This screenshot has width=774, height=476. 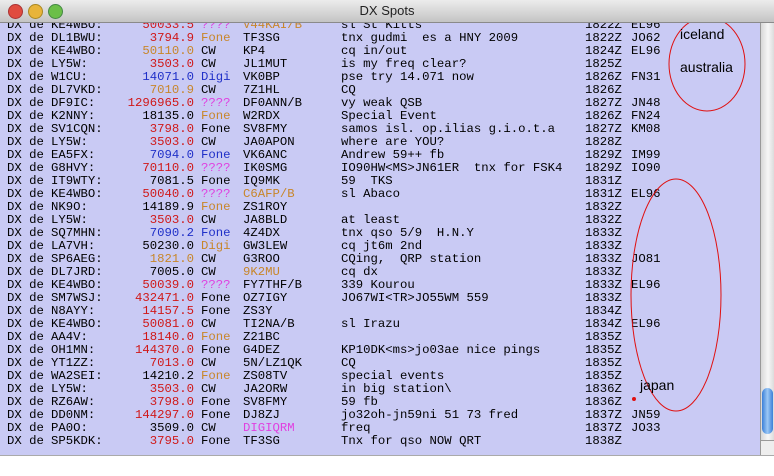 What do you see at coordinates (265, 298) in the screenshot?
I see `dx-call: OZ7IGY` at bounding box center [265, 298].